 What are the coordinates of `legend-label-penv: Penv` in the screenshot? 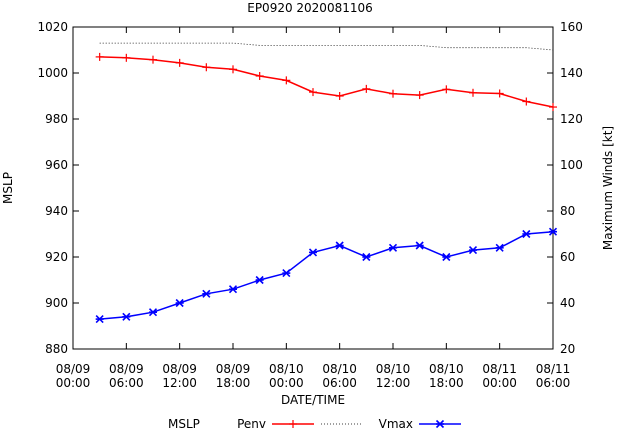 It's located at (251, 424).